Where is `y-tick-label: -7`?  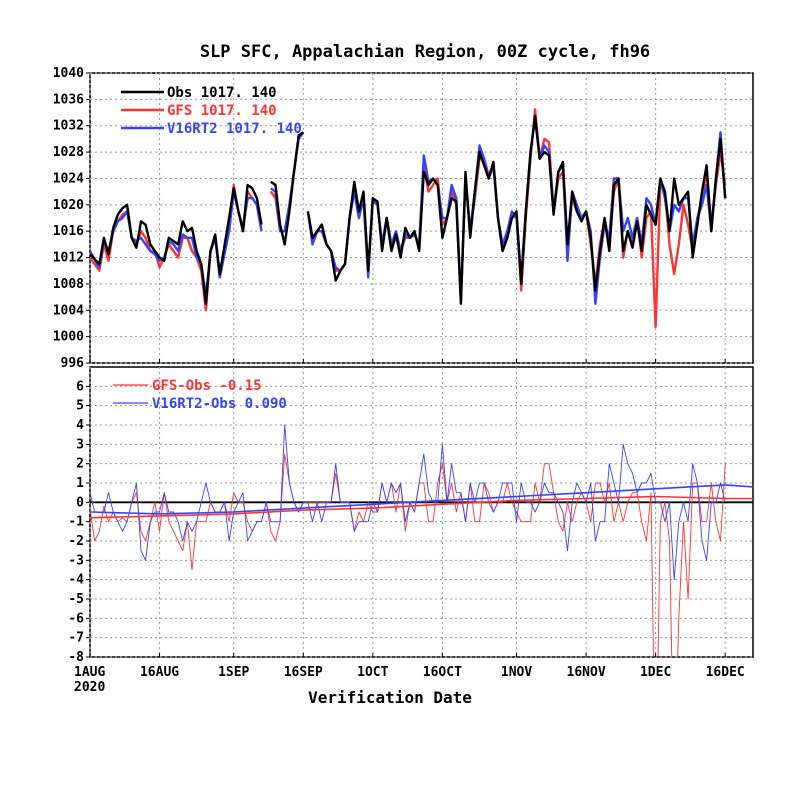
y-tick-label: -7 is located at coordinates (76, 638).